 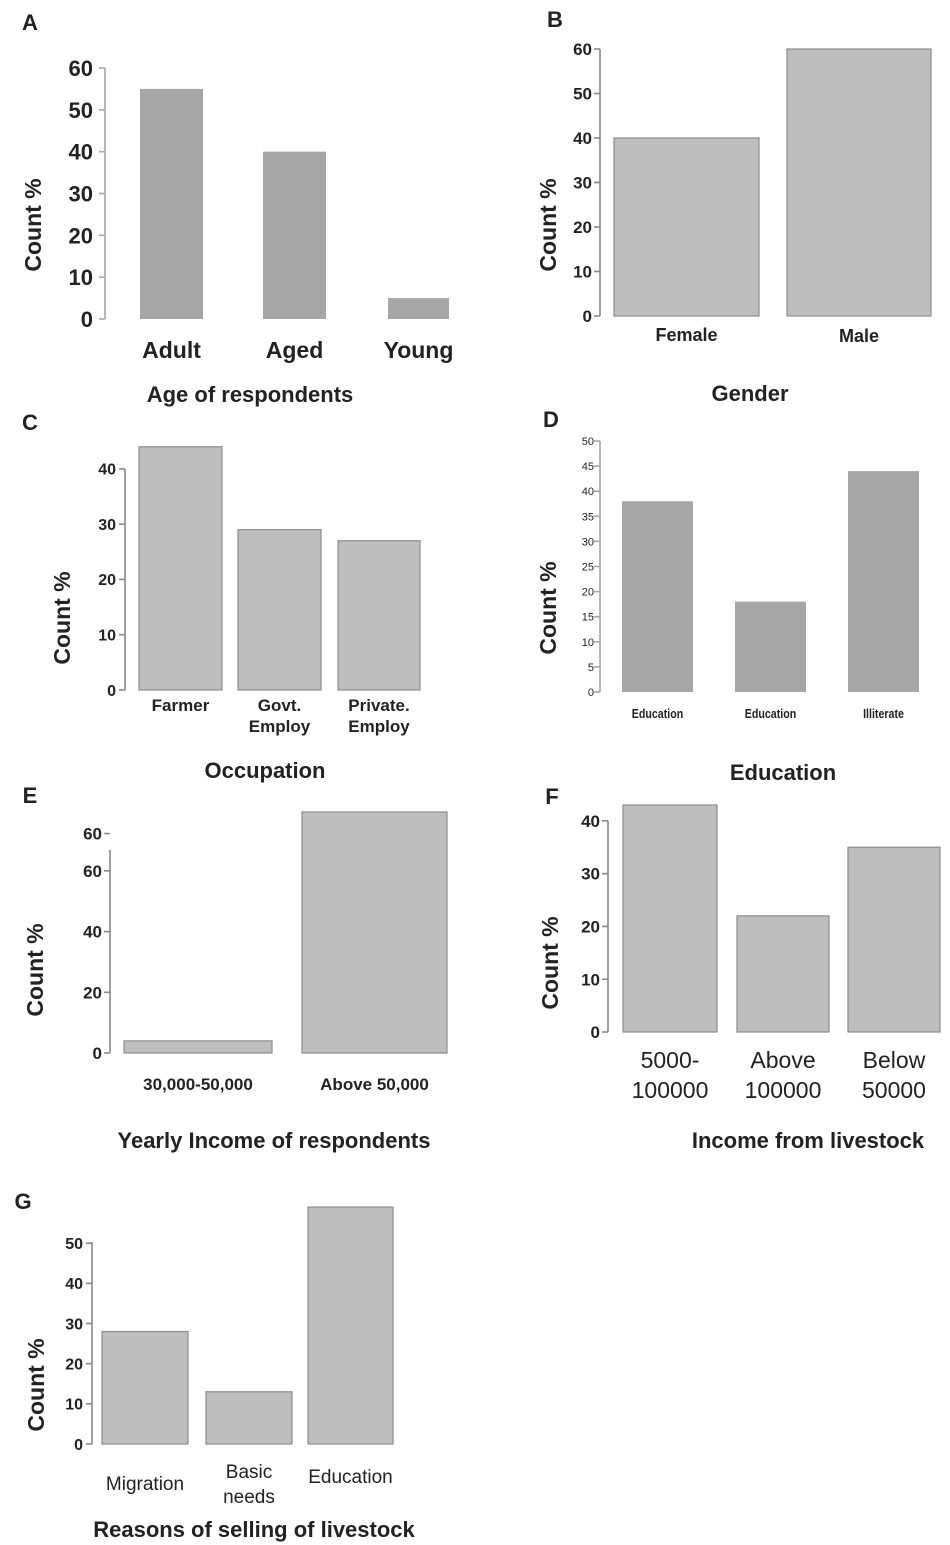 I want to click on panel-d-tick-label: 25, so click(x=588, y=567).